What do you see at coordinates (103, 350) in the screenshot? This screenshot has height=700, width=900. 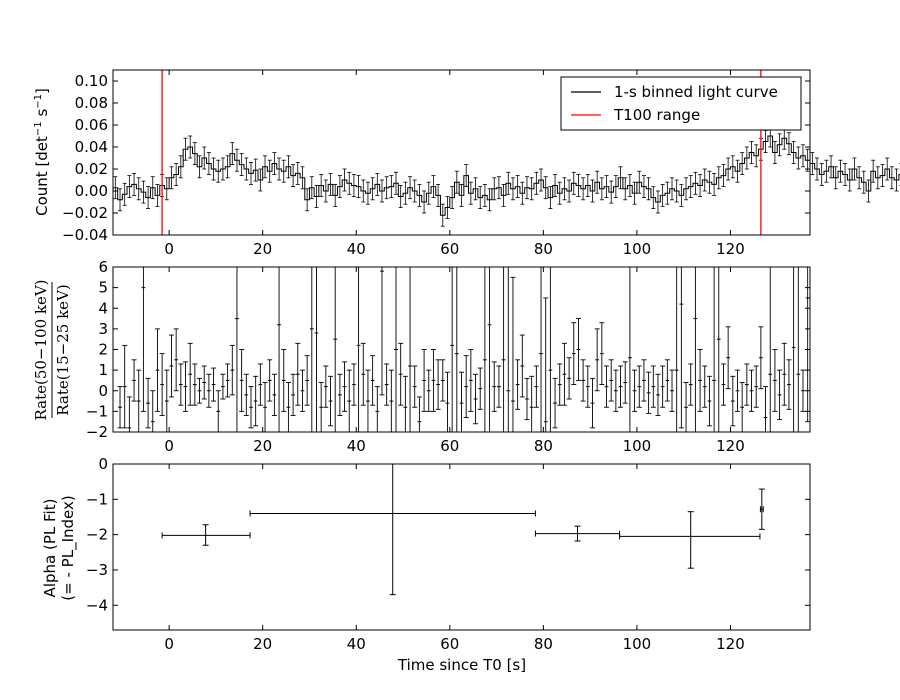 I see `y-tick-label: 2` at bounding box center [103, 350].